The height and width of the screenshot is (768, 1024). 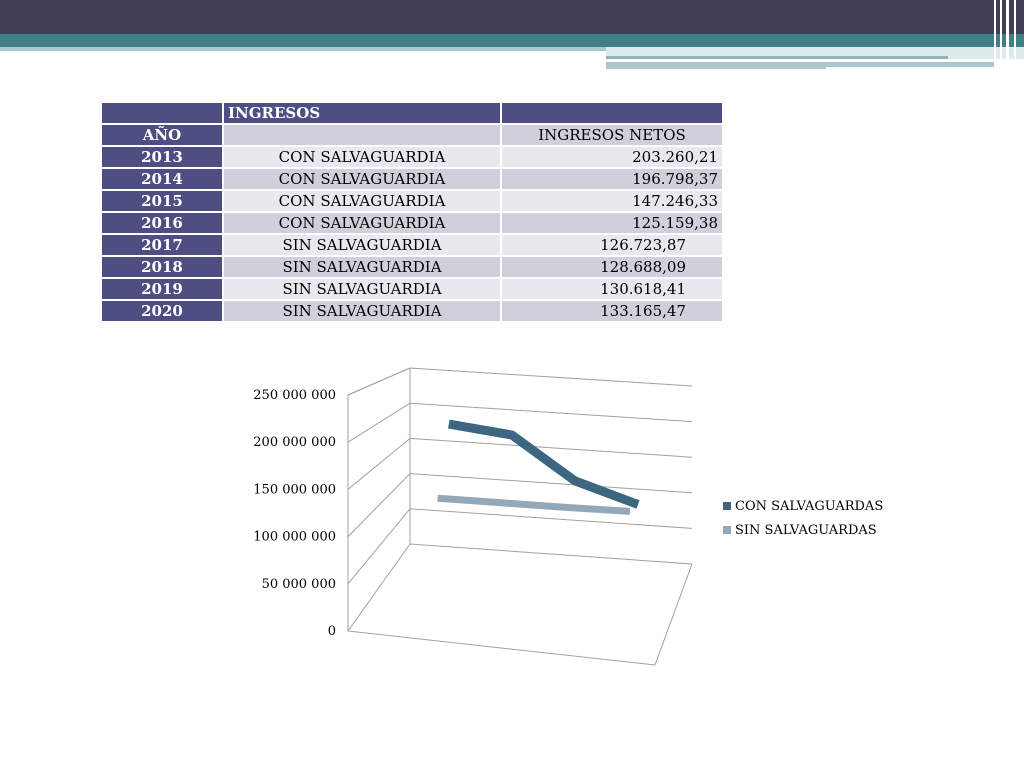 I want to click on y-tick-label: 0, so click(x=332, y=631).